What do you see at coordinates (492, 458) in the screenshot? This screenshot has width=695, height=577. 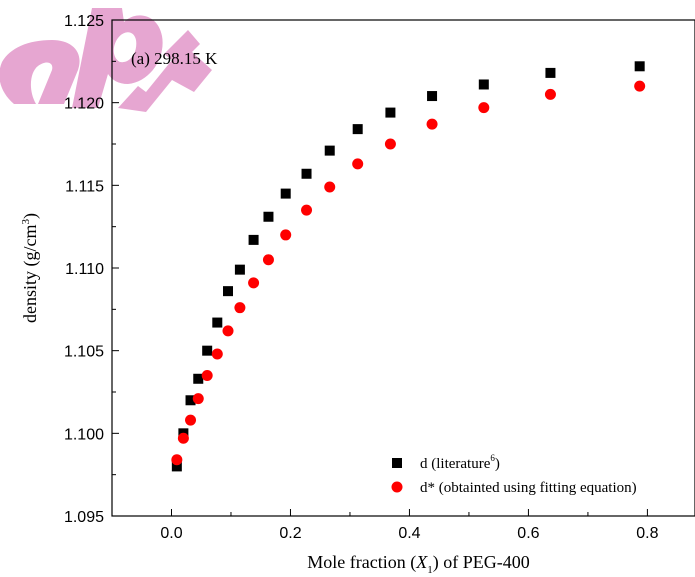 I see `legend-label-sup: 6` at bounding box center [492, 458].